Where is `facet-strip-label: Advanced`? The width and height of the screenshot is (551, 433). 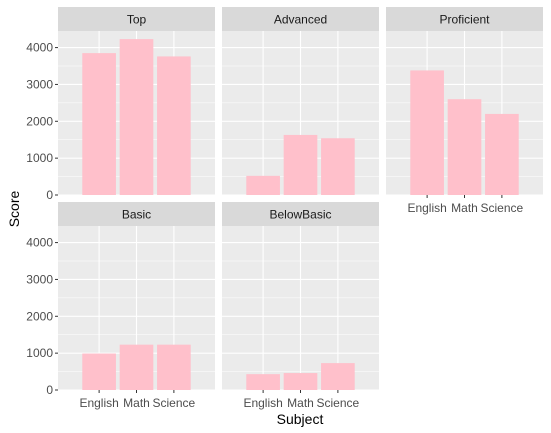
facet-strip-label: Advanced is located at coordinates (300, 20).